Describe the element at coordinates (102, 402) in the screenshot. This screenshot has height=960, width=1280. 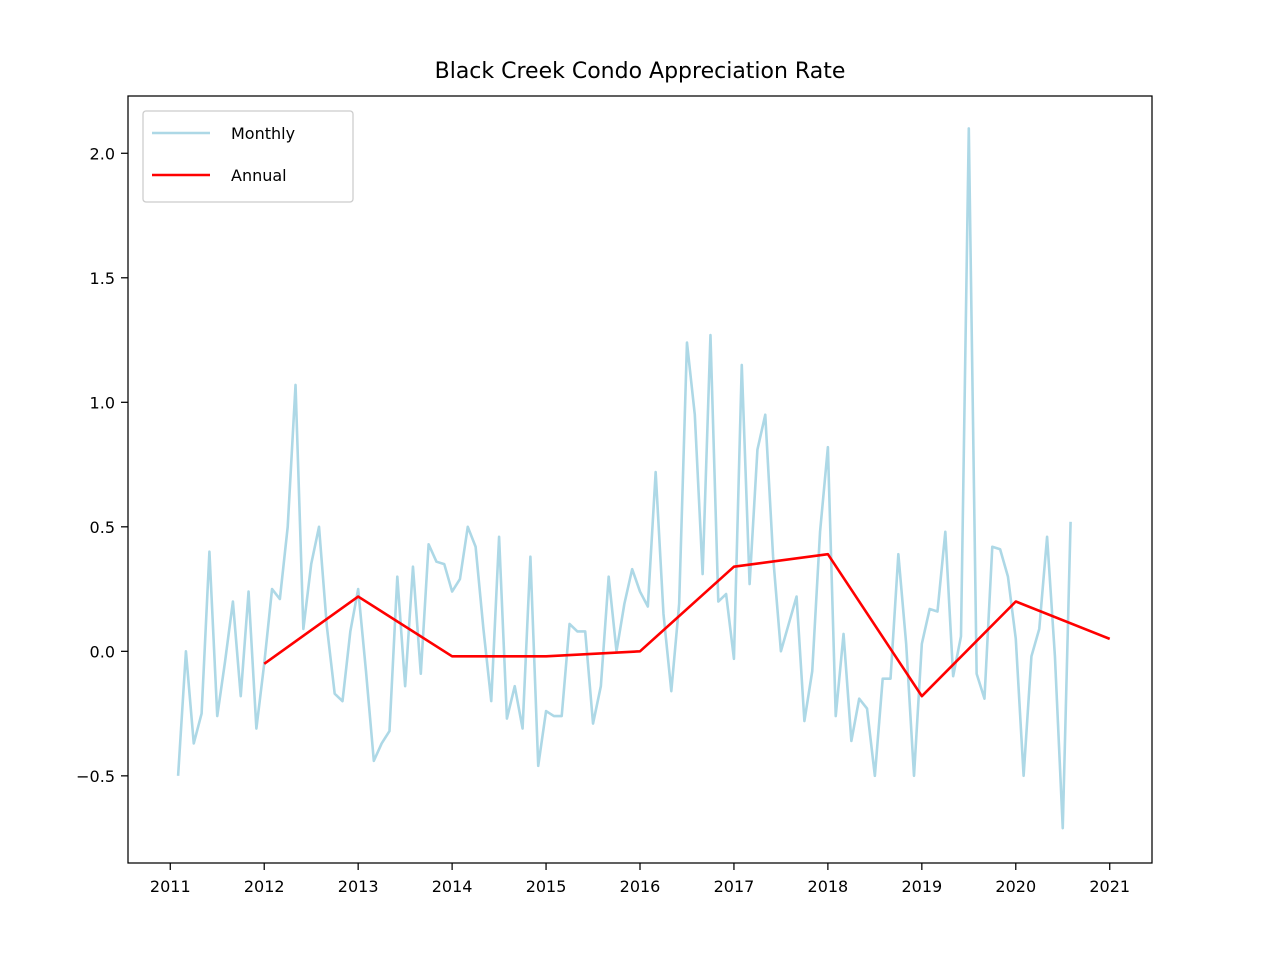
I see `y-tick-label: 1.0` at that location.